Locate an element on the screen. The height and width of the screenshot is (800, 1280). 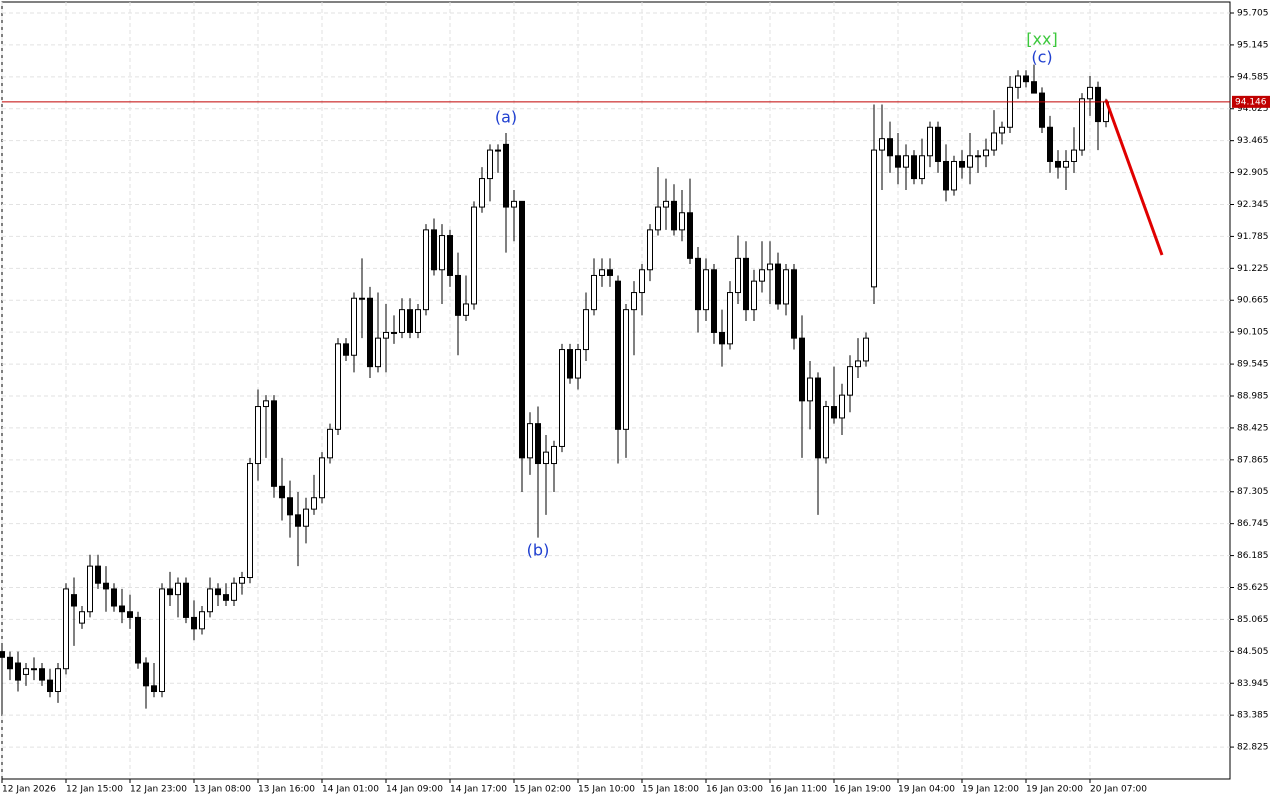
y-tick-label: 85.625 is located at coordinates (1253, 588).